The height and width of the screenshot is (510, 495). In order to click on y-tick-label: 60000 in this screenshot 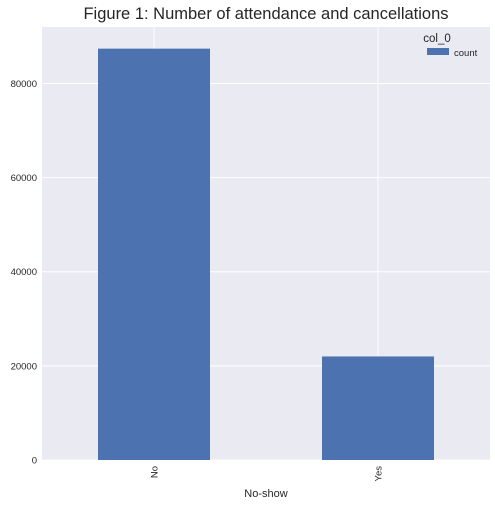, I will do `click(24, 178)`.